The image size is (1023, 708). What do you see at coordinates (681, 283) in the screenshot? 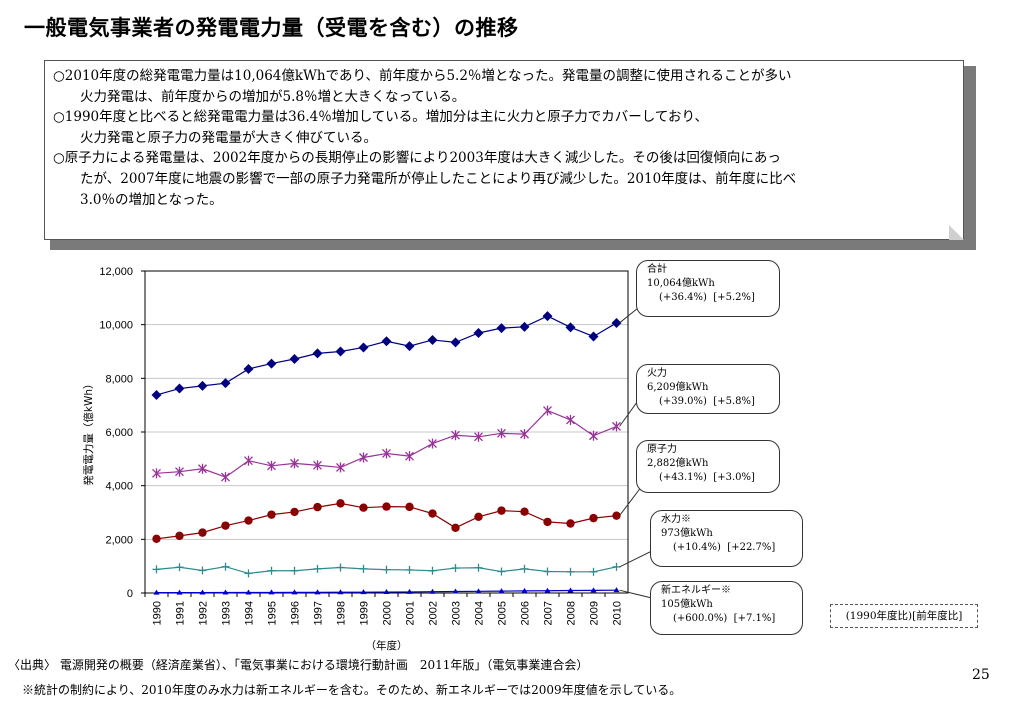
I see `callout-total-amount: 10,064億kWh` at bounding box center [681, 283].